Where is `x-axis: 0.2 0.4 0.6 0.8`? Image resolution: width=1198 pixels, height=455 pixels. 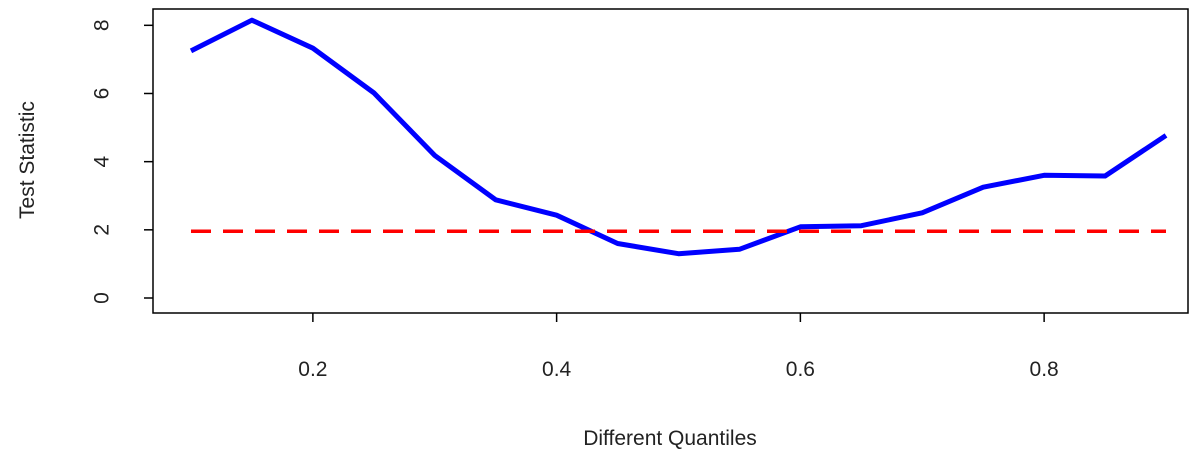 x-axis: 0.2 0.4 0.6 0.8 is located at coordinates (678, 347).